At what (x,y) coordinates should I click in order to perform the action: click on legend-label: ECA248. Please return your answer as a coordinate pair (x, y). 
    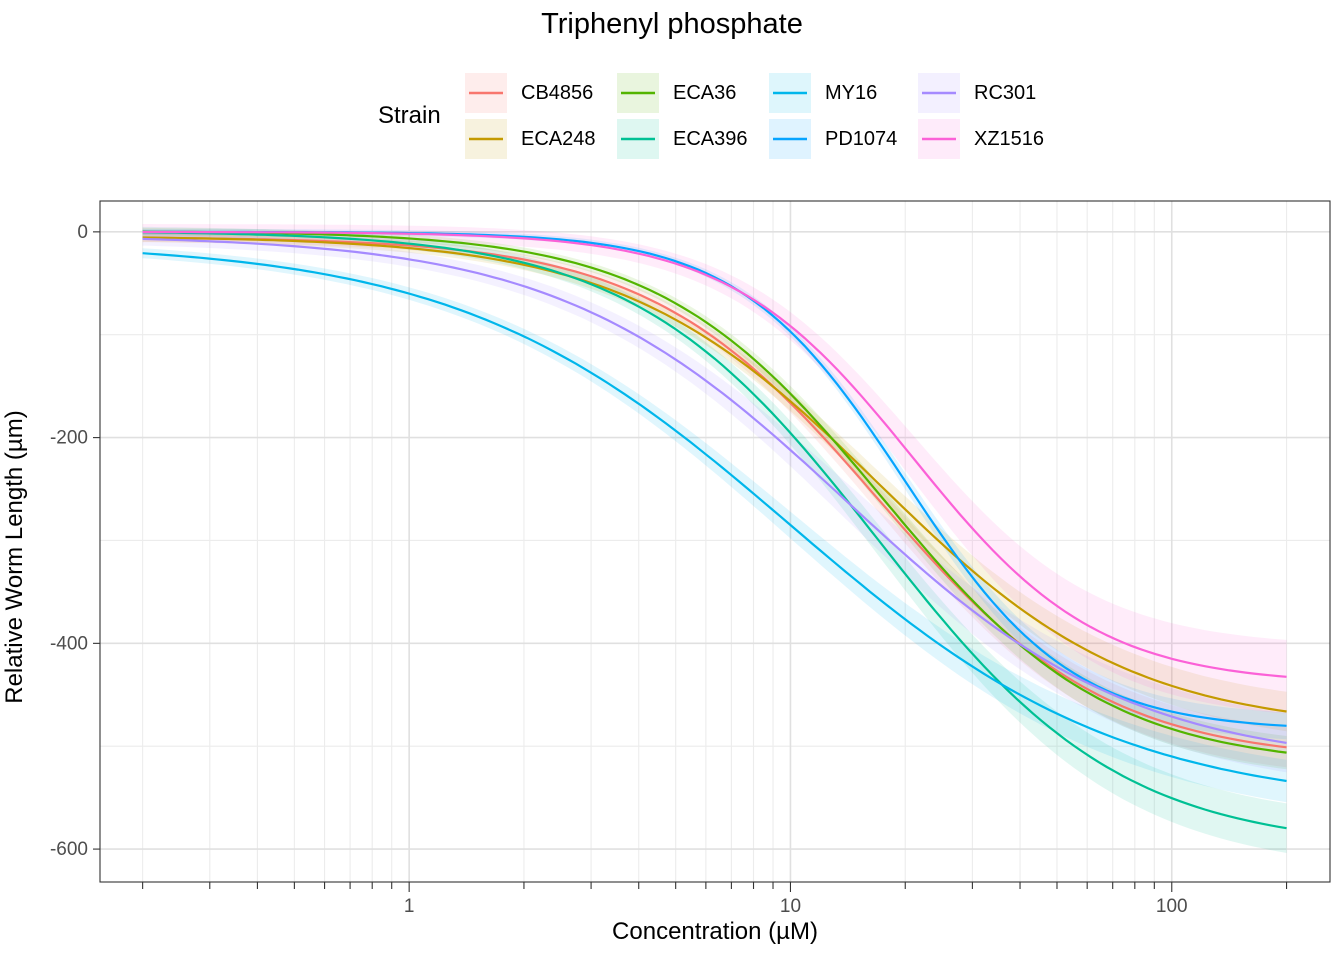
    Looking at the image, I should click on (558, 139).